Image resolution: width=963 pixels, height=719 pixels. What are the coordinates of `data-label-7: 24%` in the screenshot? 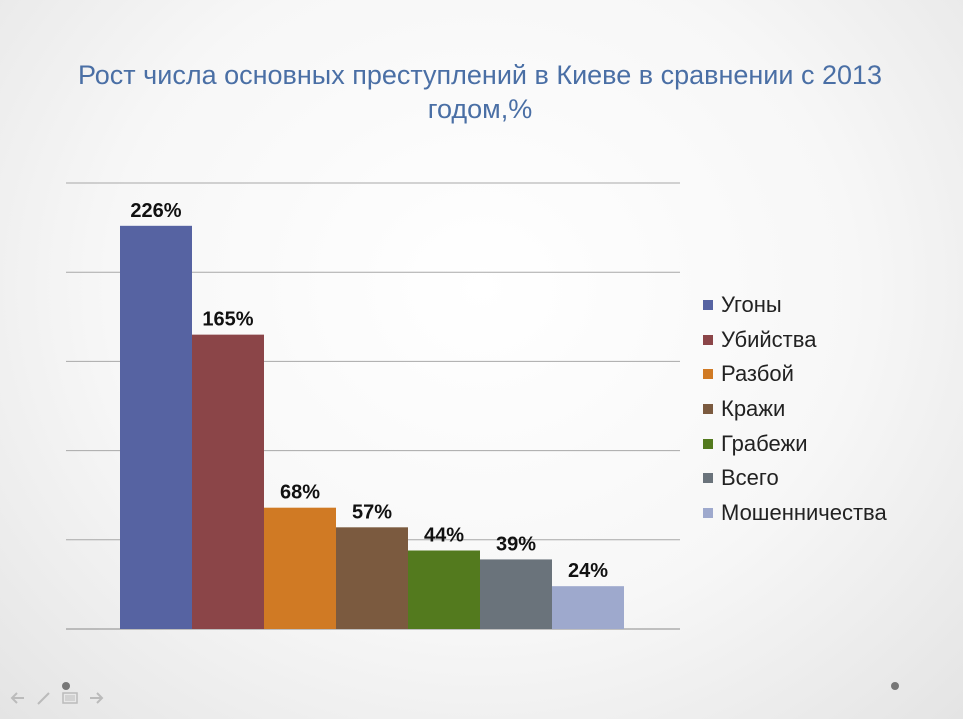 It's located at (588, 571).